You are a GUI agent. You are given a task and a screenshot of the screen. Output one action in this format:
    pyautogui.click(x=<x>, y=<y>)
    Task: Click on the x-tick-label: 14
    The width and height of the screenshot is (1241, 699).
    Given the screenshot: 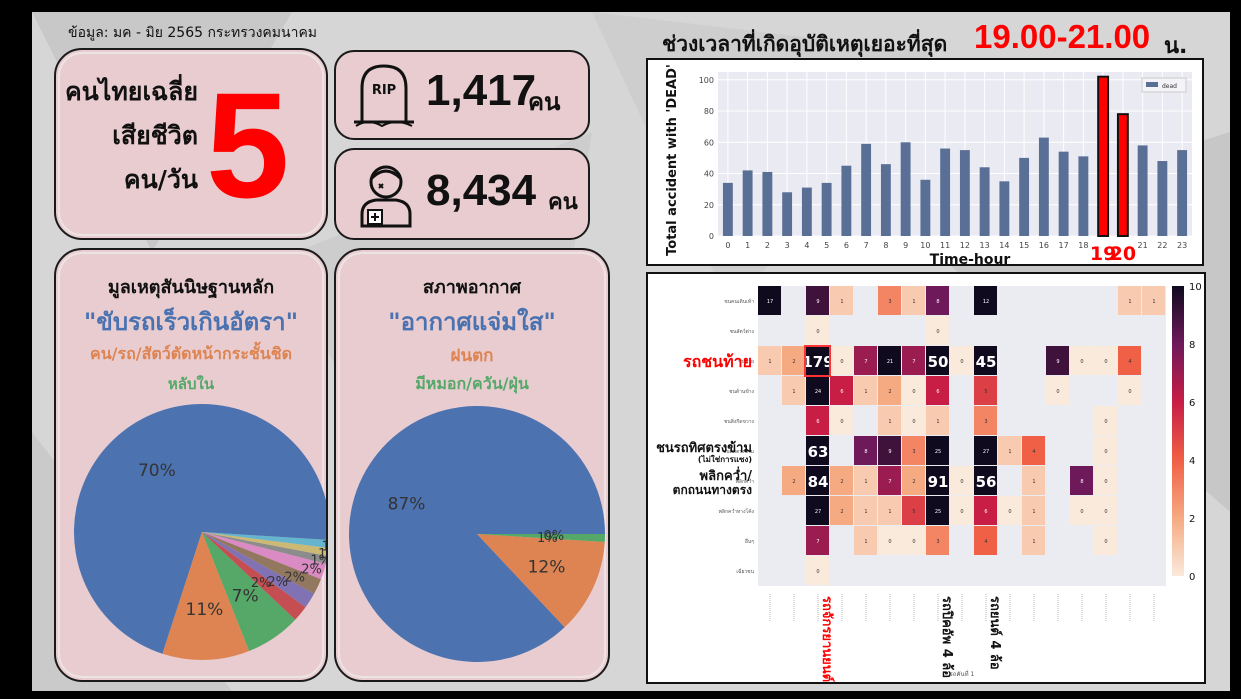 What is the action you would take?
    pyautogui.click(x=1004, y=245)
    